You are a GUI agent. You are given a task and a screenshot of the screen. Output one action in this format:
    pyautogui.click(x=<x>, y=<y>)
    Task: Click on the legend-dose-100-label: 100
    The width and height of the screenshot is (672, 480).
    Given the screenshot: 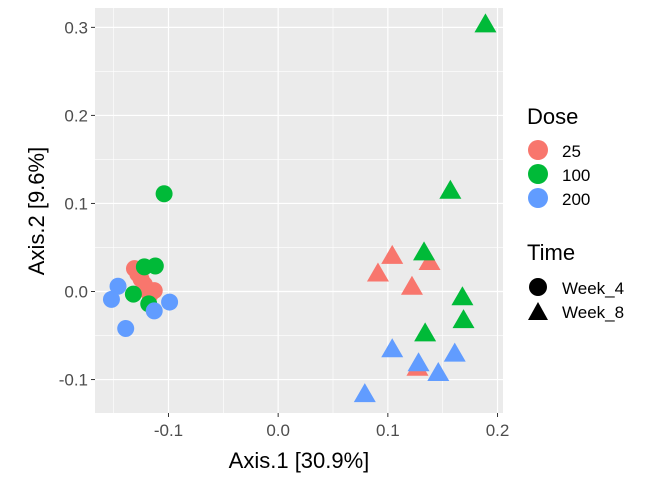 What is the action you would take?
    pyautogui.click(x=576, y=175)
    